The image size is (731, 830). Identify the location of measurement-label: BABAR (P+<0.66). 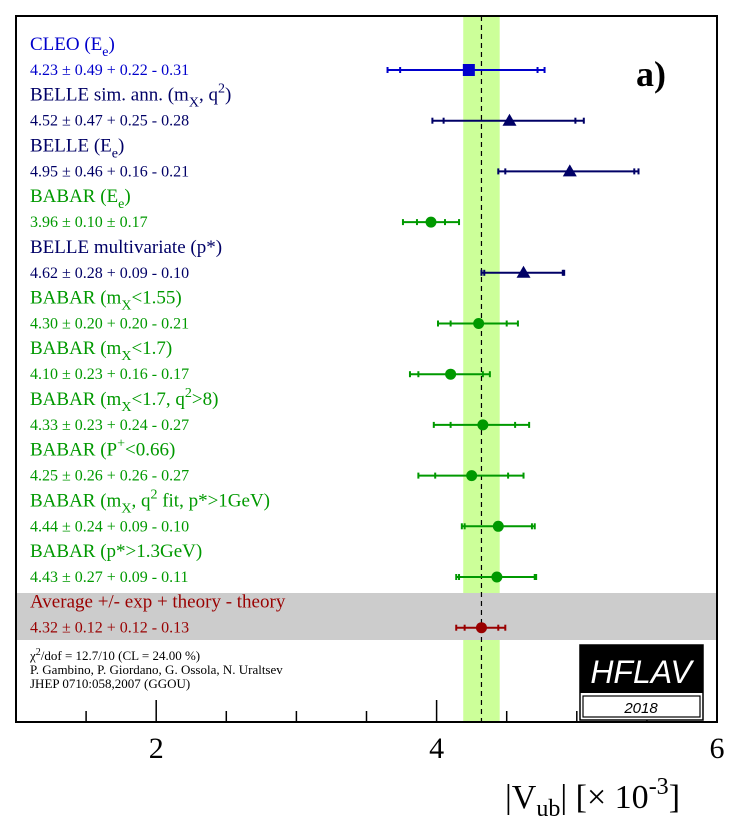
(102, 449).